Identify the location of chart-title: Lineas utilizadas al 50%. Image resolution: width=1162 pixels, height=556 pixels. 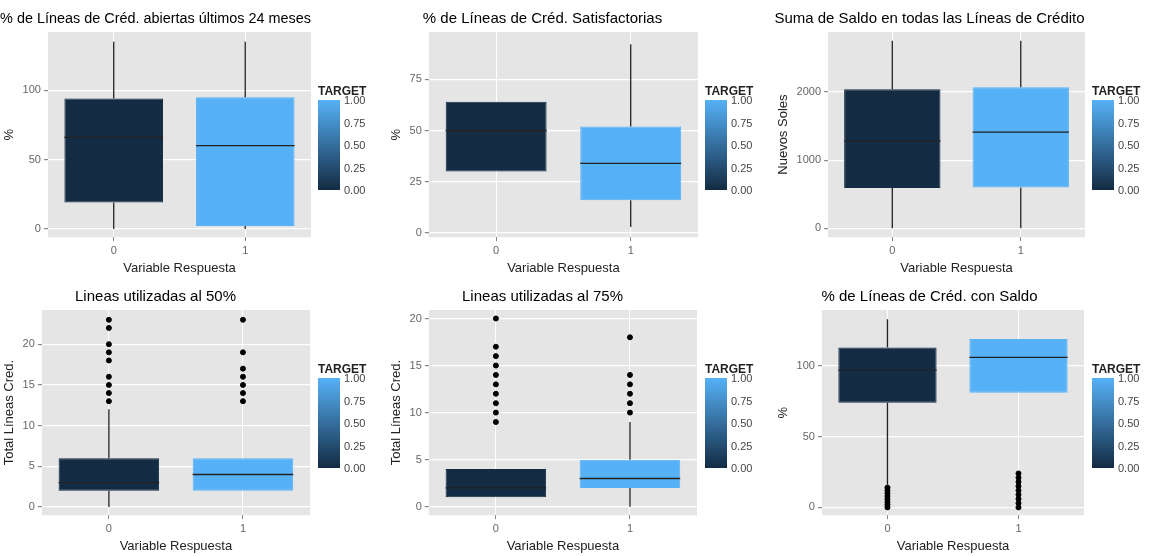
(155, 296).